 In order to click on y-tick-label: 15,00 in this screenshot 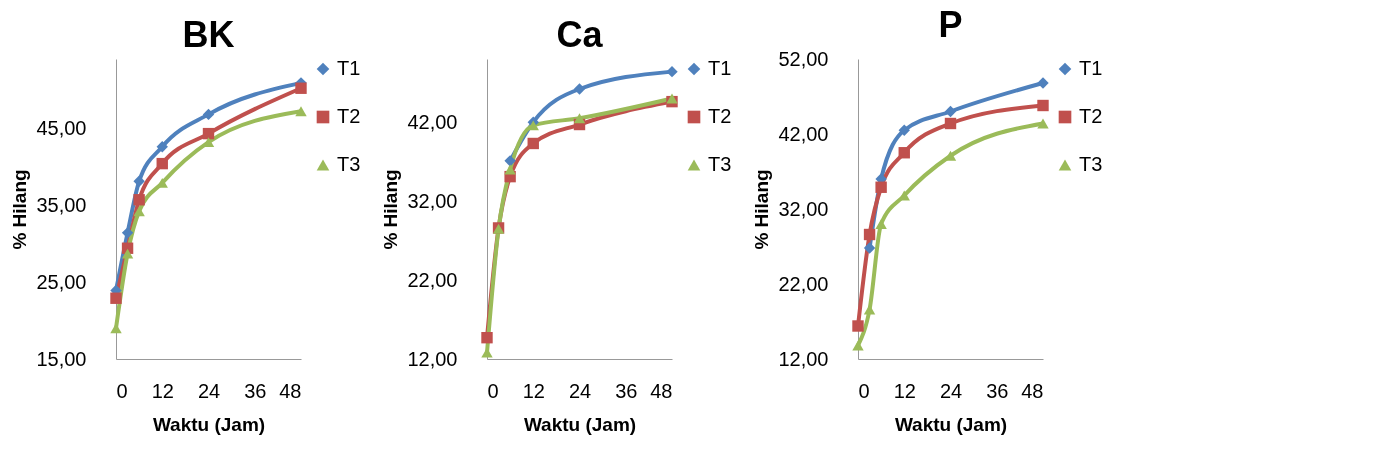, I will do `click(61, 358)`.